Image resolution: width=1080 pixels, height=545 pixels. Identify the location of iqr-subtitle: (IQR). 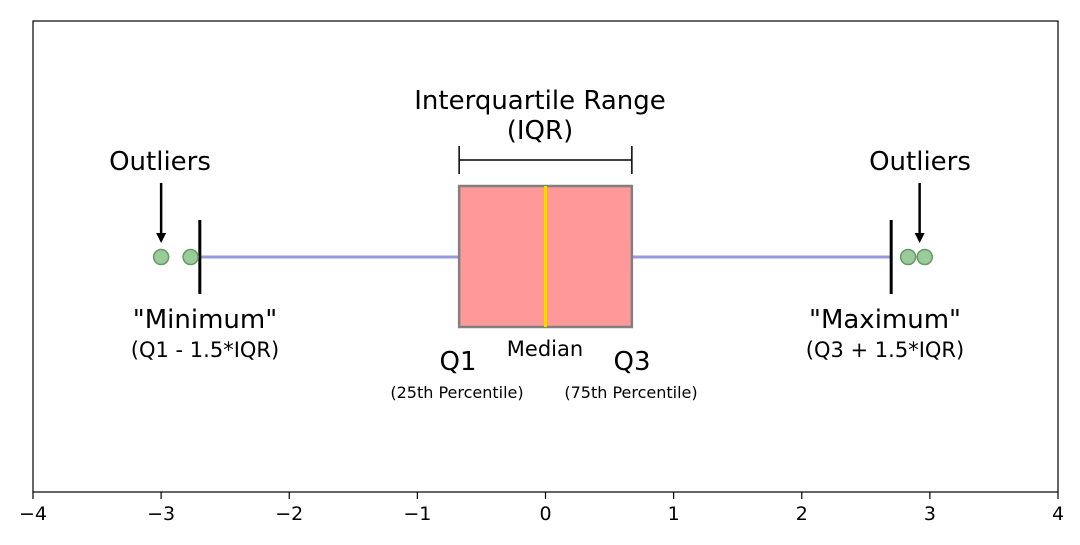
(540, 131).